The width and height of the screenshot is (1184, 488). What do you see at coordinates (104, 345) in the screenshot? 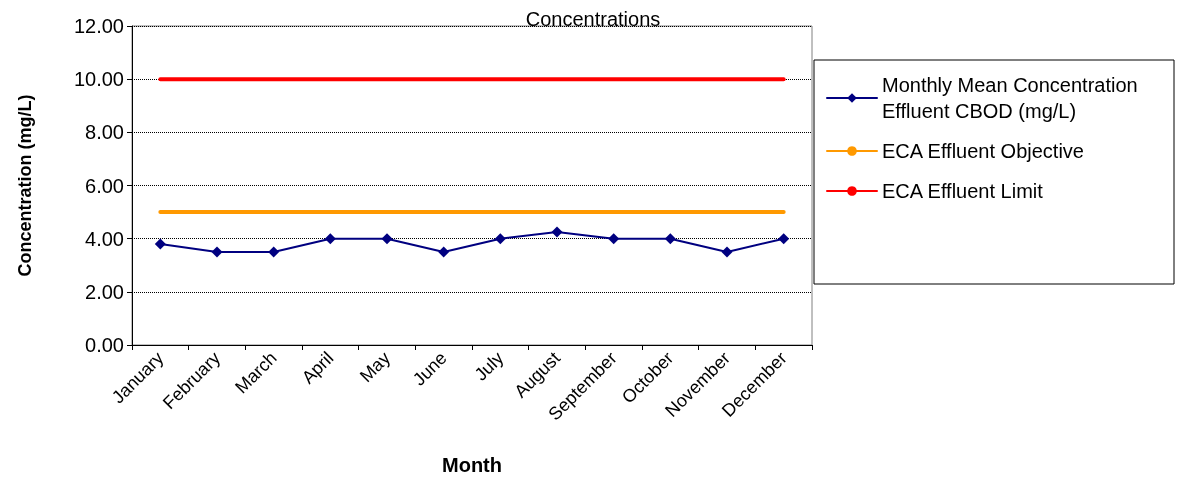
I see `y-tick-label: 0.00` at bounding box center [104, 345].